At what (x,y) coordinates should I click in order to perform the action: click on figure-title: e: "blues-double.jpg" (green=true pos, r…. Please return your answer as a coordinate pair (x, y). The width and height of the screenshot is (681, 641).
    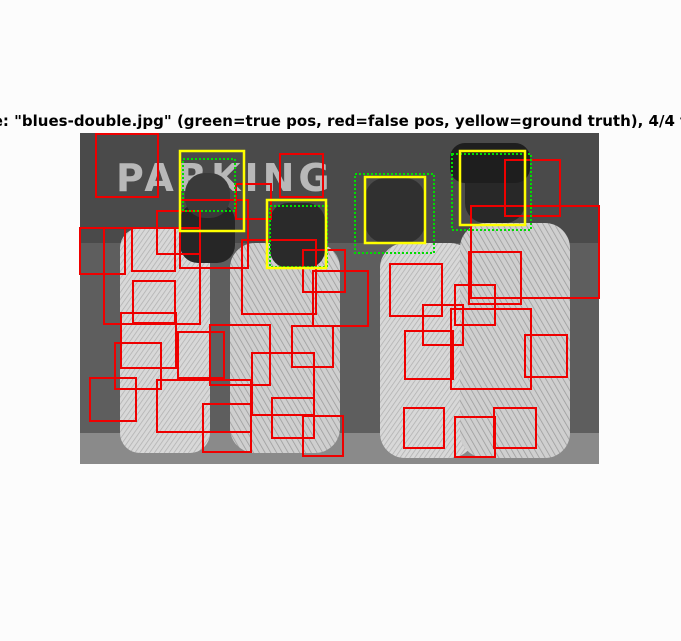
    Looking at the image, I should click on (340, 121).